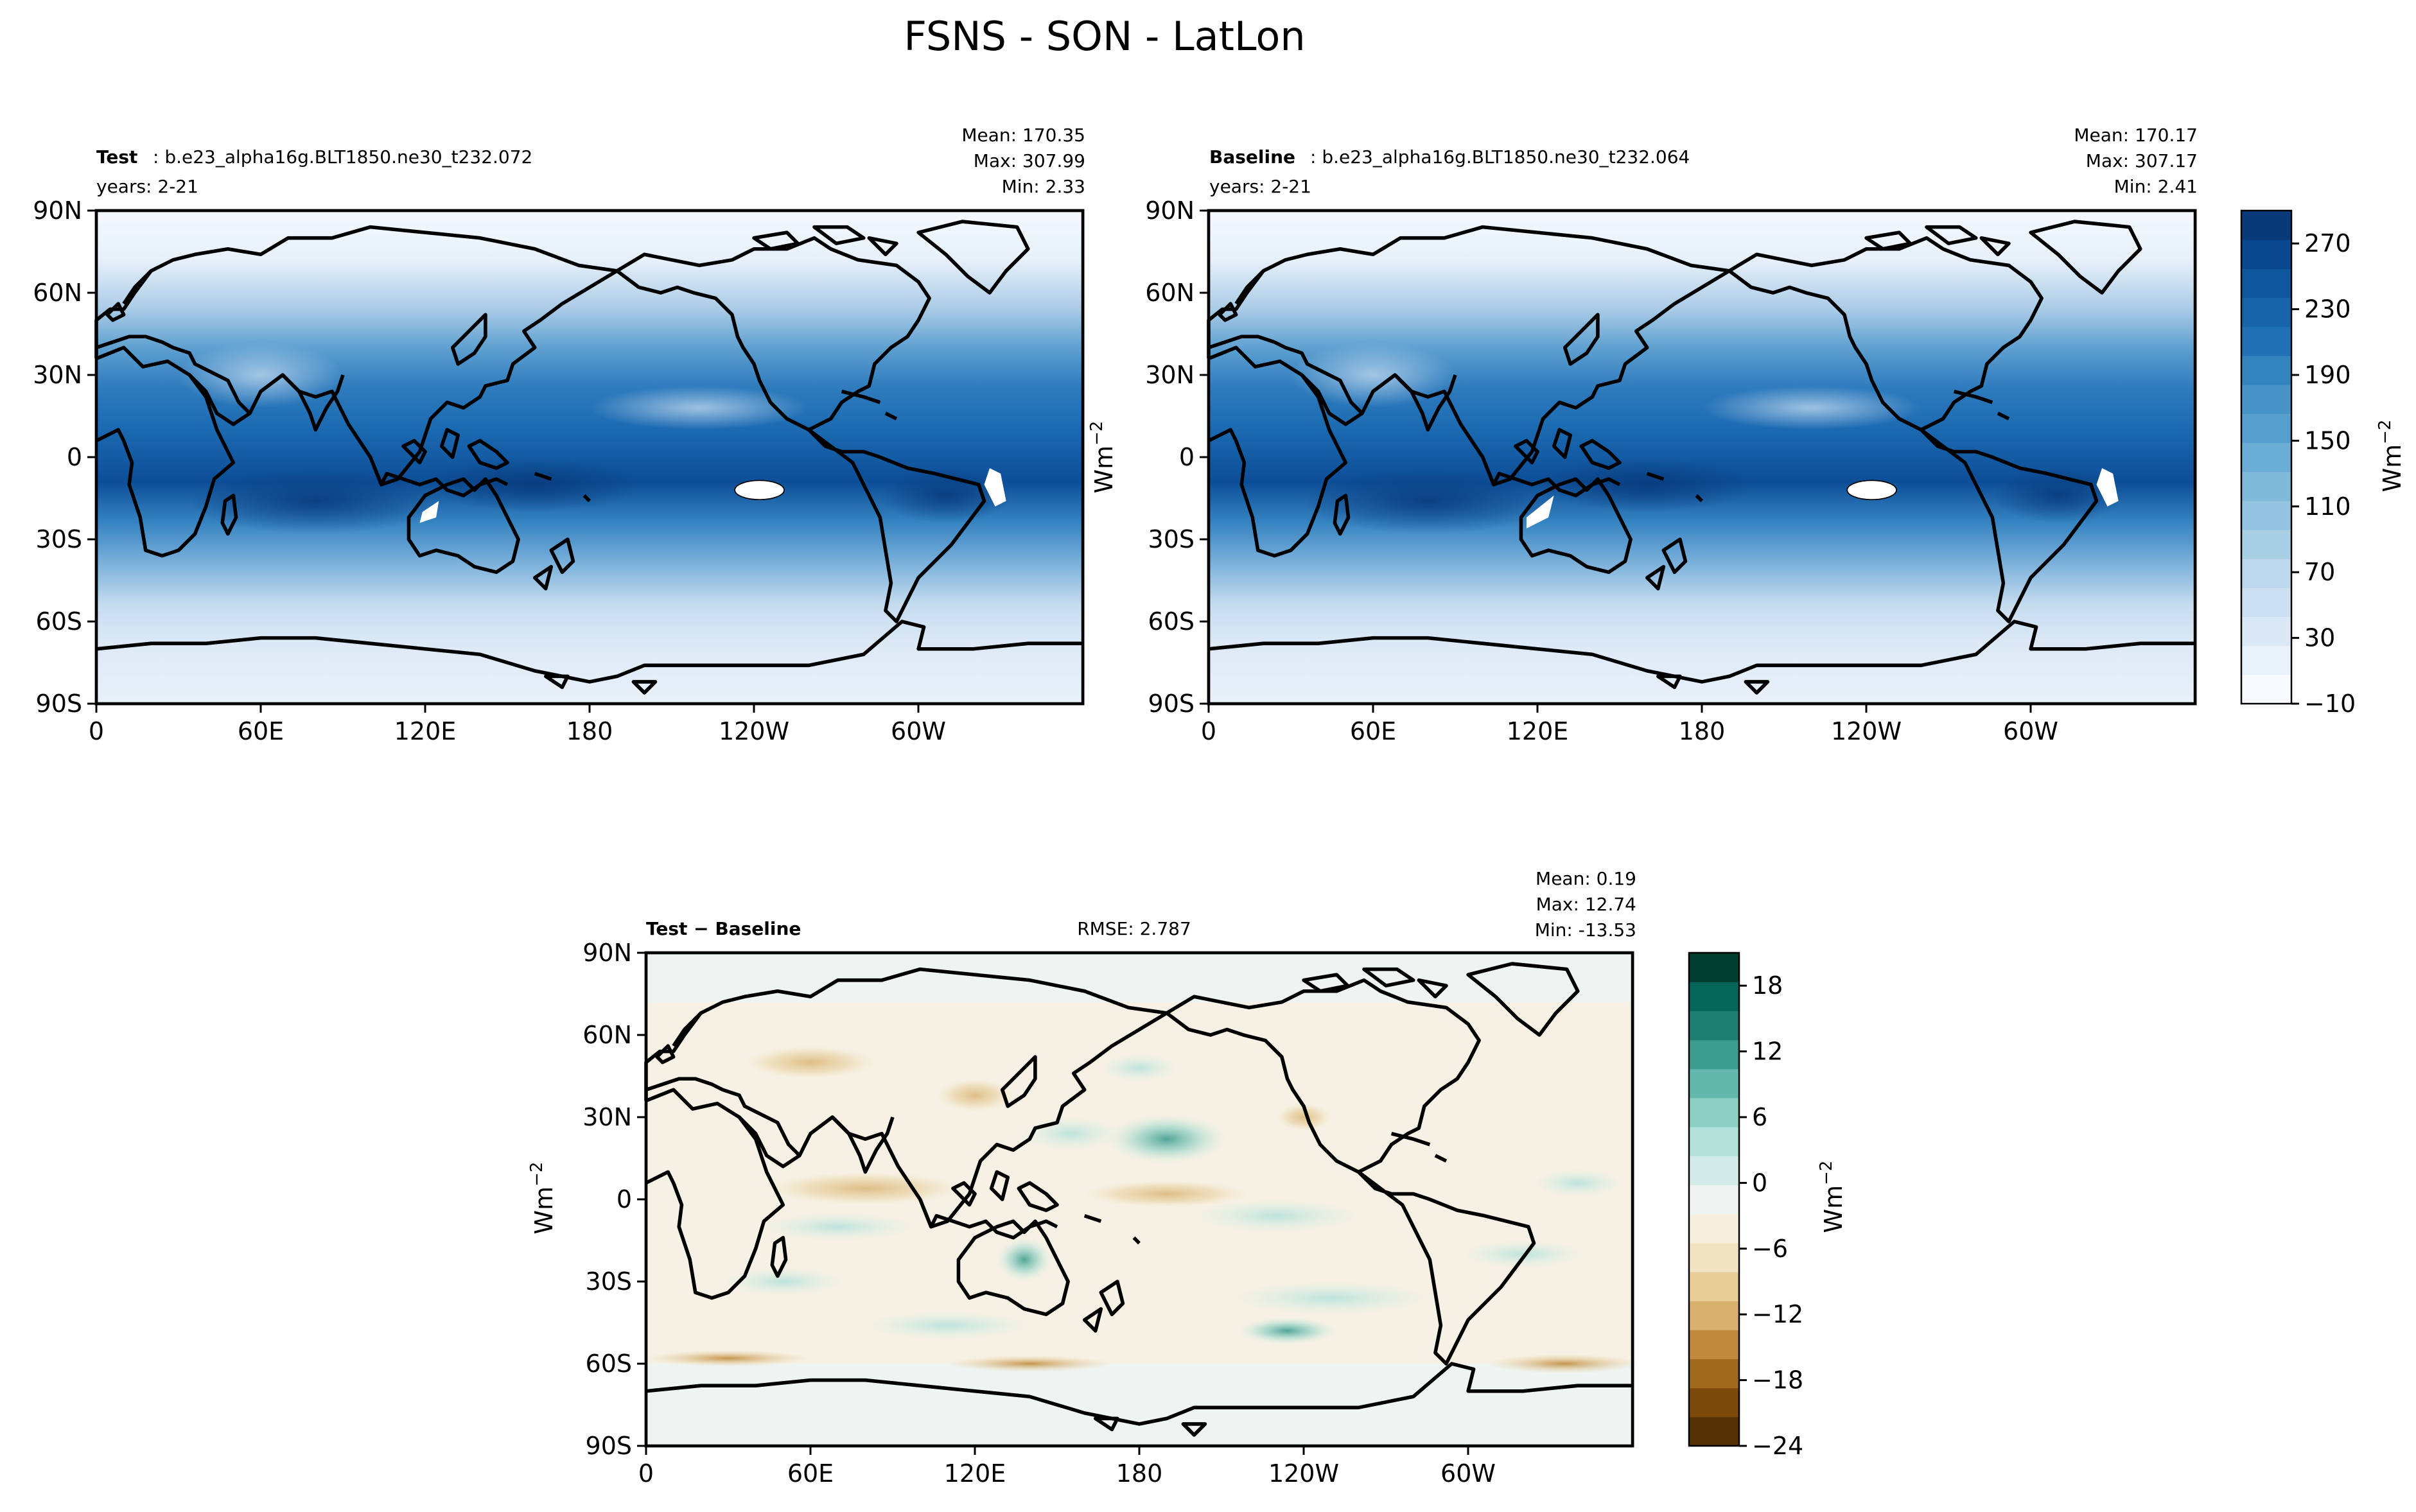 The height and width of the screenshot is (1512, 2416). Describe the element at coordinates (607, 1117) in the screenshot. I see `diff-ytick-label: 30N` at that location.